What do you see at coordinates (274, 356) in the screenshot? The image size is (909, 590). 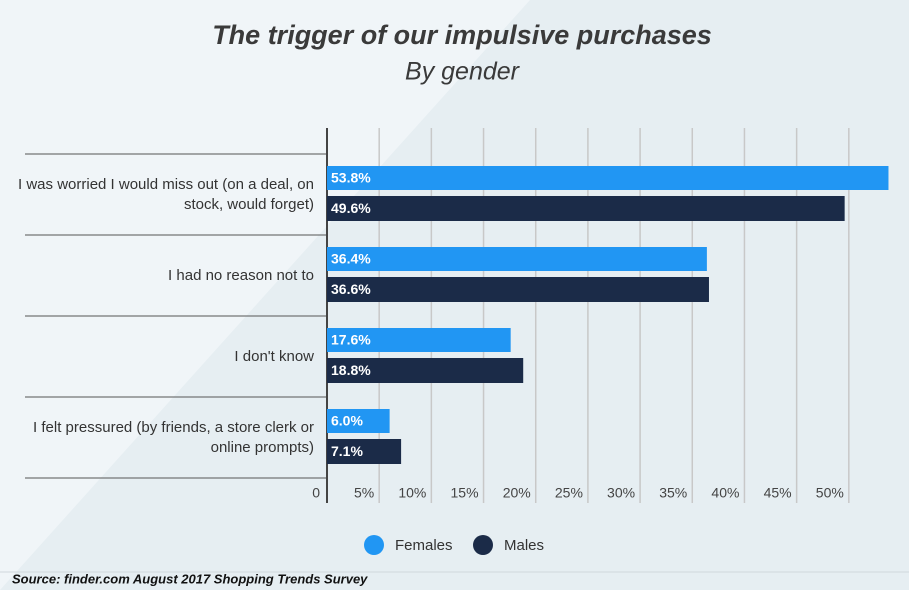 I see `y-tick-label: I don't know` at bounding box center [274, 356].